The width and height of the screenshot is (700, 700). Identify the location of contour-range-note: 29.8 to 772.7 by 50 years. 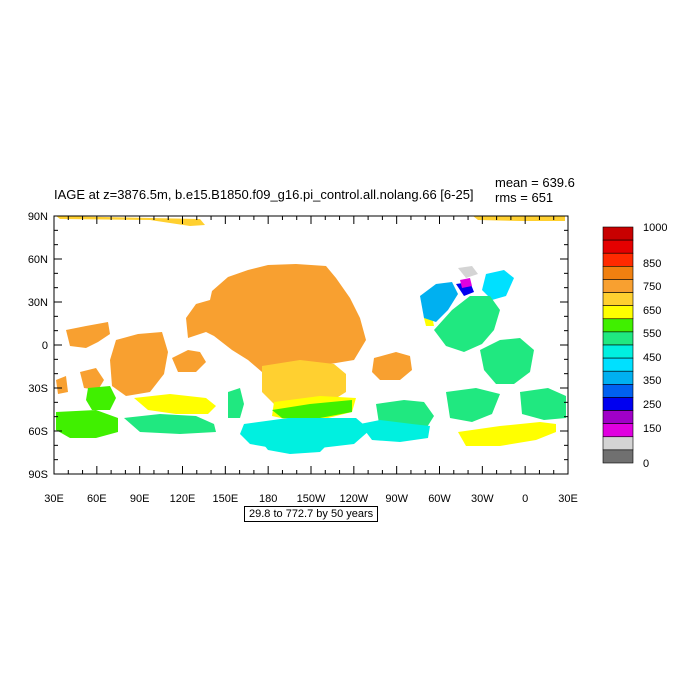
(311, 514).